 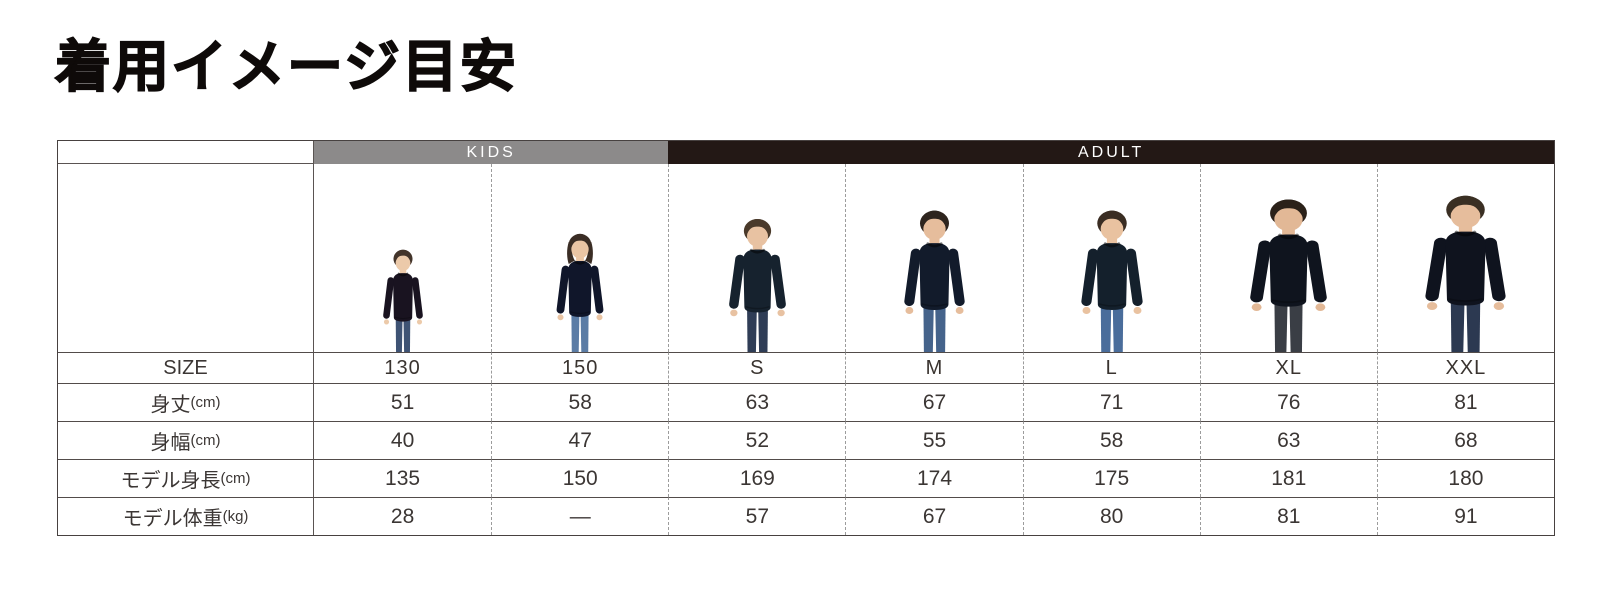 I want to click on model-photo-M, so click(x=933, y=258).